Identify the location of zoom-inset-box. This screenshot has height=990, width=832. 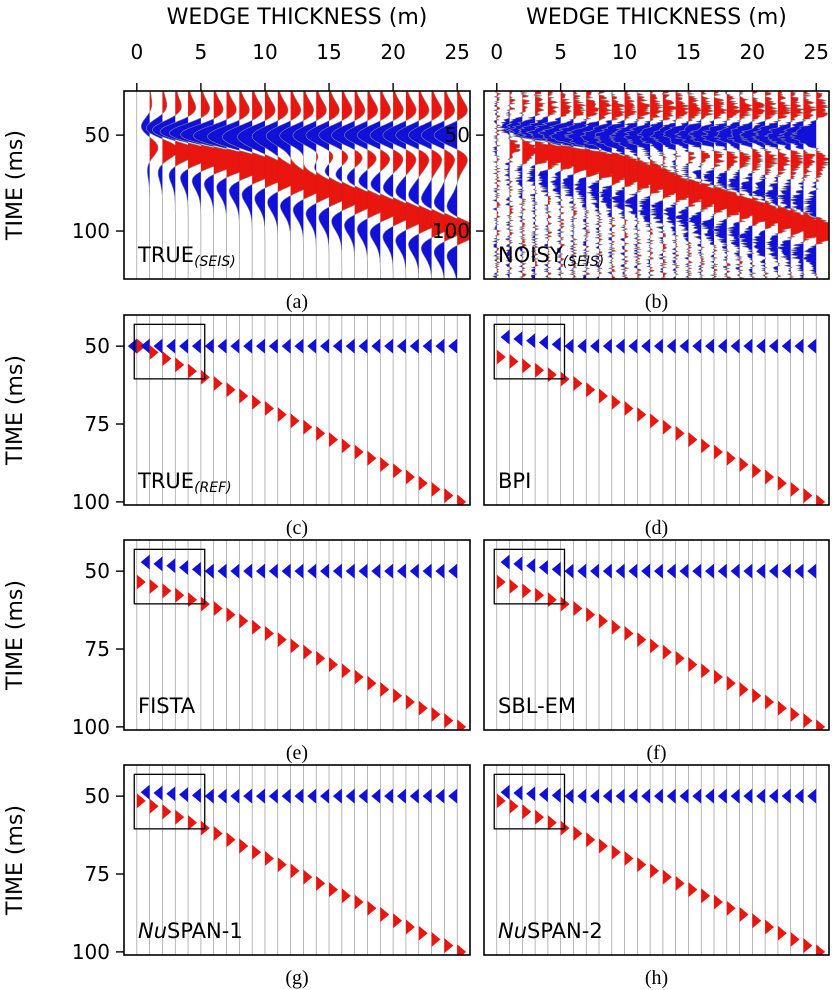
(529, 351).